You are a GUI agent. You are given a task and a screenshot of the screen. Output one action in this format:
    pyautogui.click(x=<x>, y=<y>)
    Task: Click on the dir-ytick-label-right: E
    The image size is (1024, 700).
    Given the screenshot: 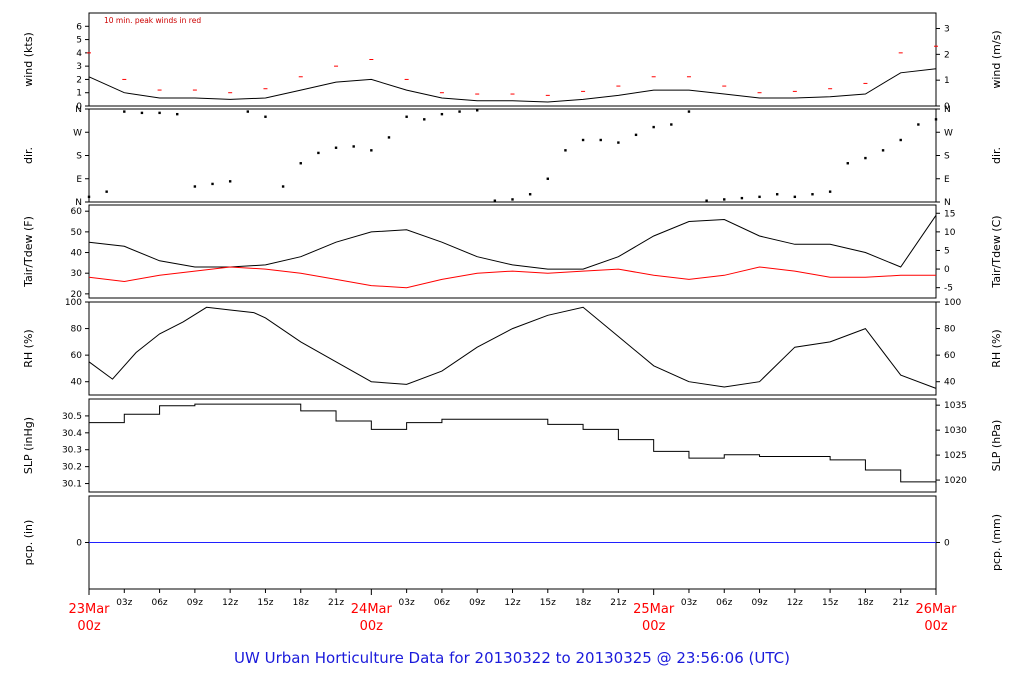 What is the action you would take?
    pyautogui.click(x=947, y=180)
    